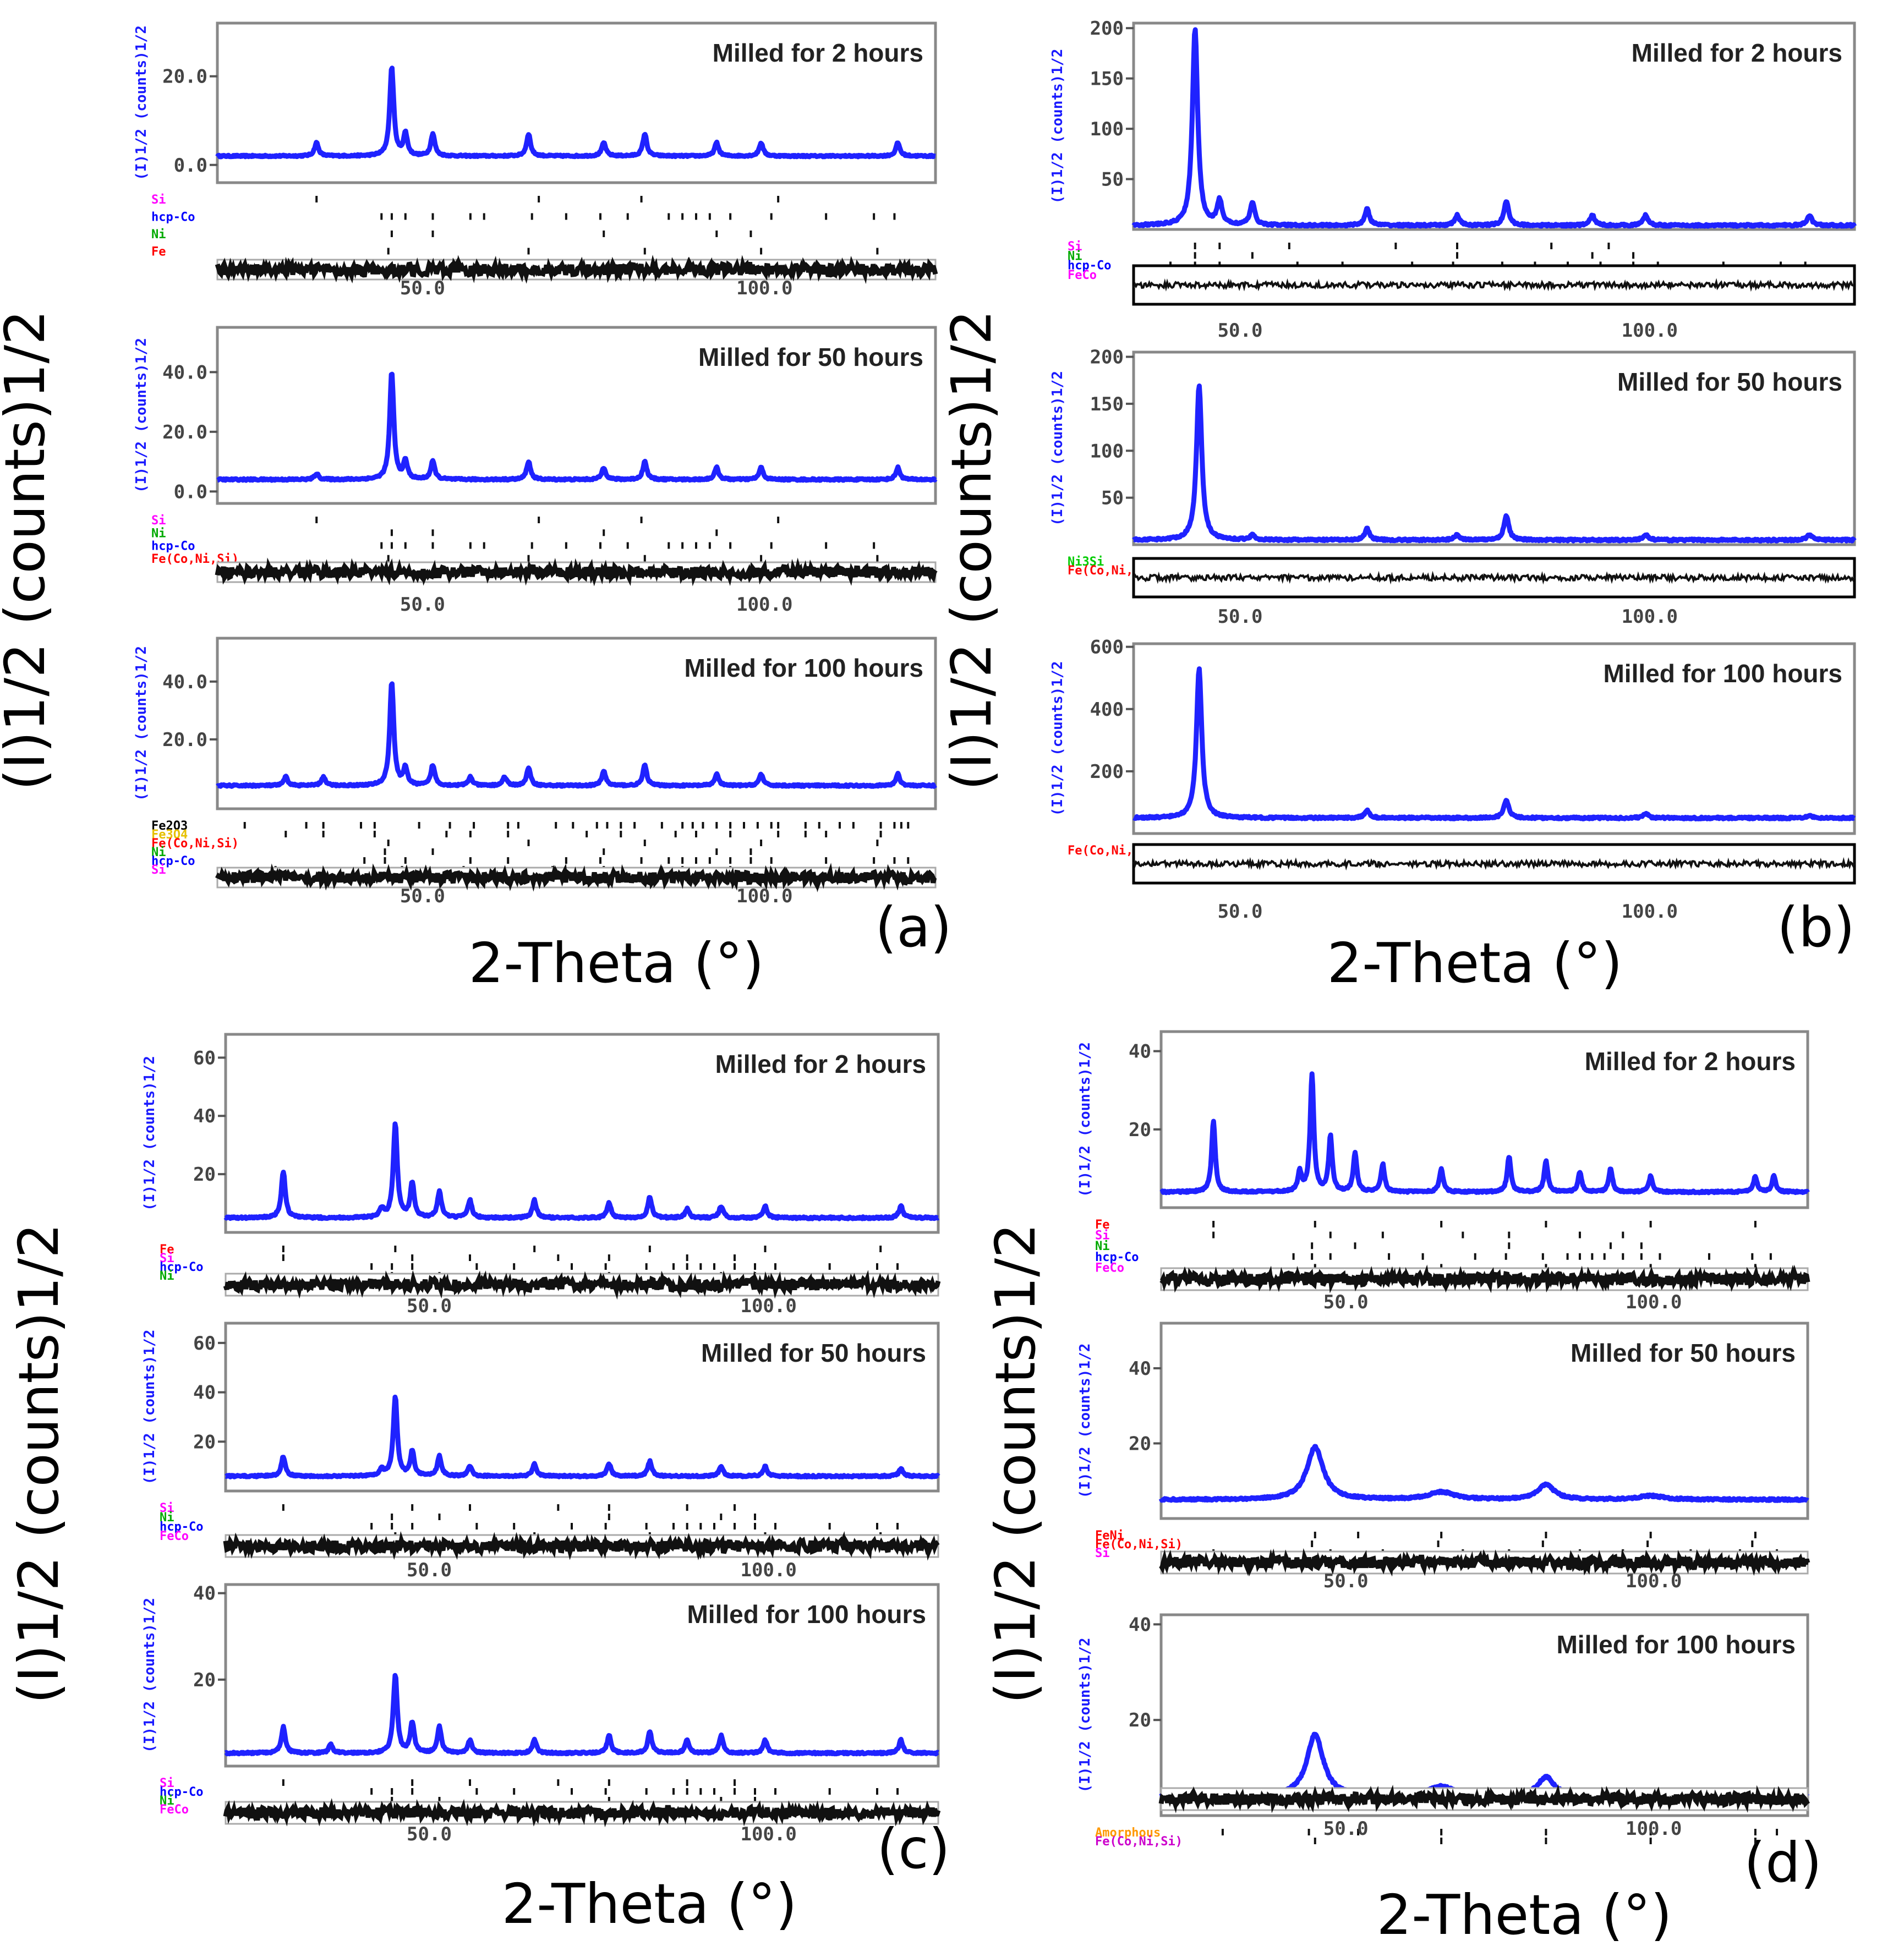 This screenshot has height=1957, width=1904. Describe the element at coordinates (1107, 129) in the screenshot. I see `y-tick-label: 100` at that location.